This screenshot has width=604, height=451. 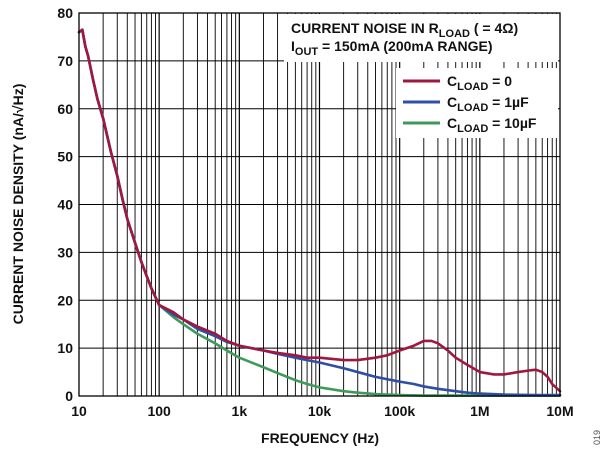 I want to click on y-tick-label: 20, so click(x=65, y=300).